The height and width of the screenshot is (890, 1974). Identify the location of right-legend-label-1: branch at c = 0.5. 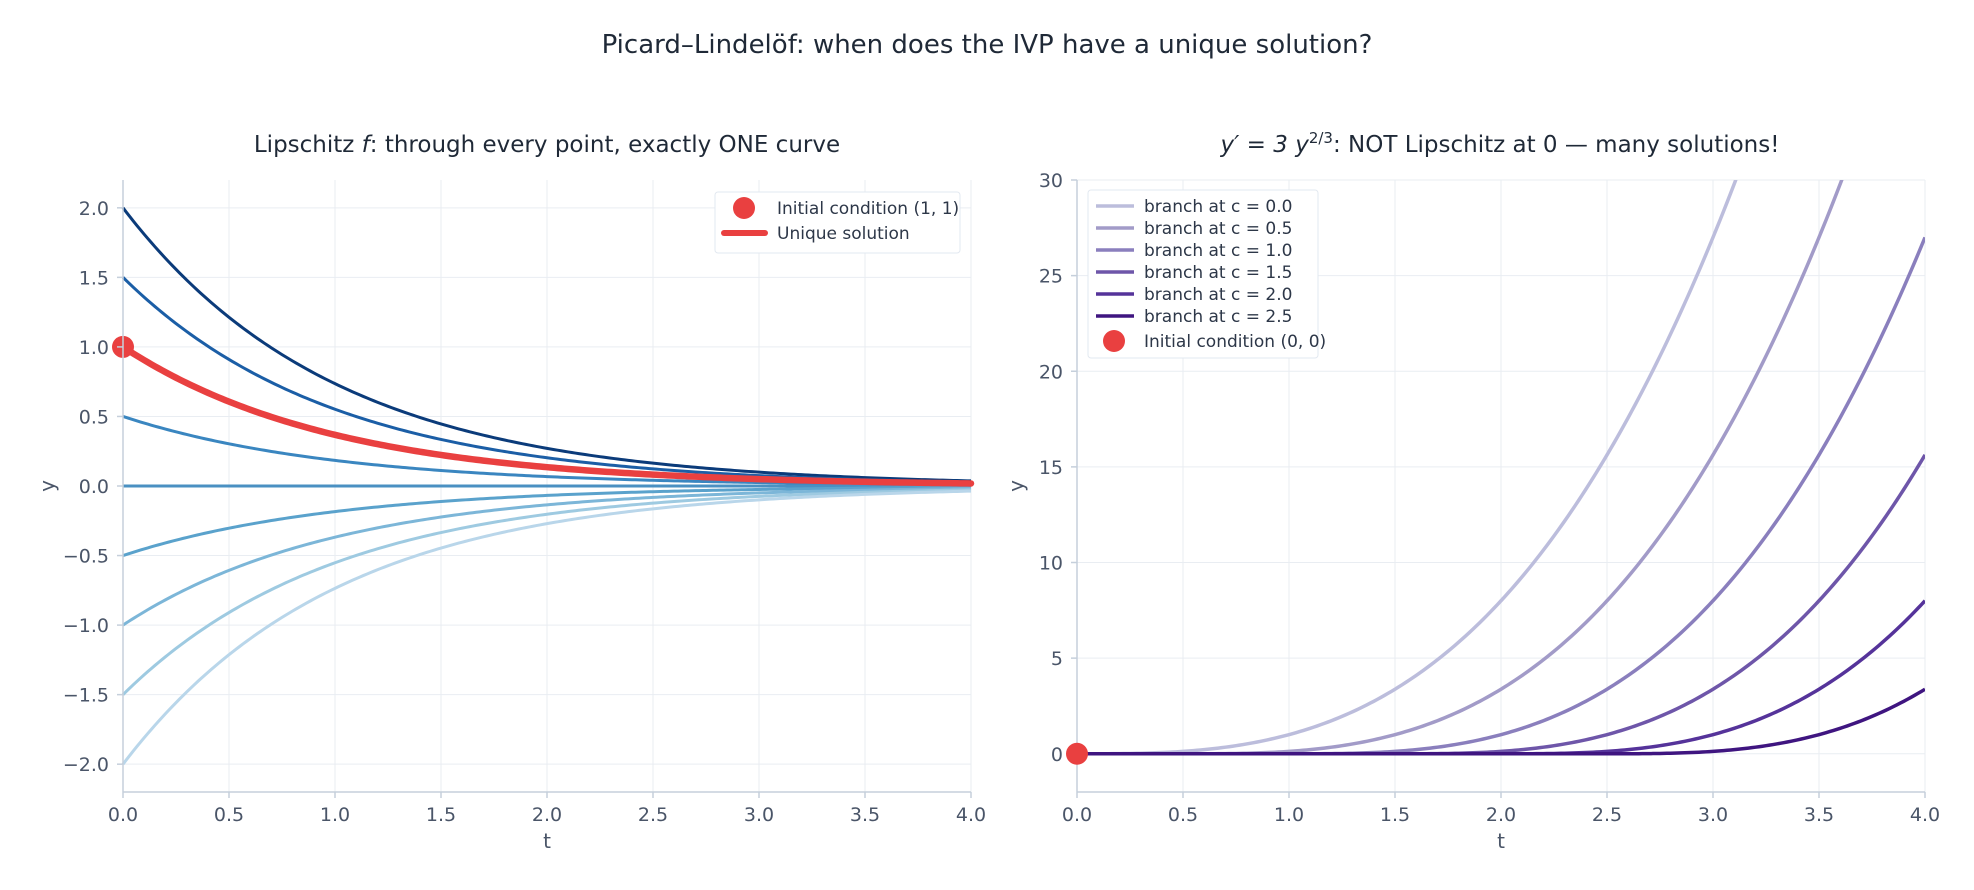
(1218, 229).